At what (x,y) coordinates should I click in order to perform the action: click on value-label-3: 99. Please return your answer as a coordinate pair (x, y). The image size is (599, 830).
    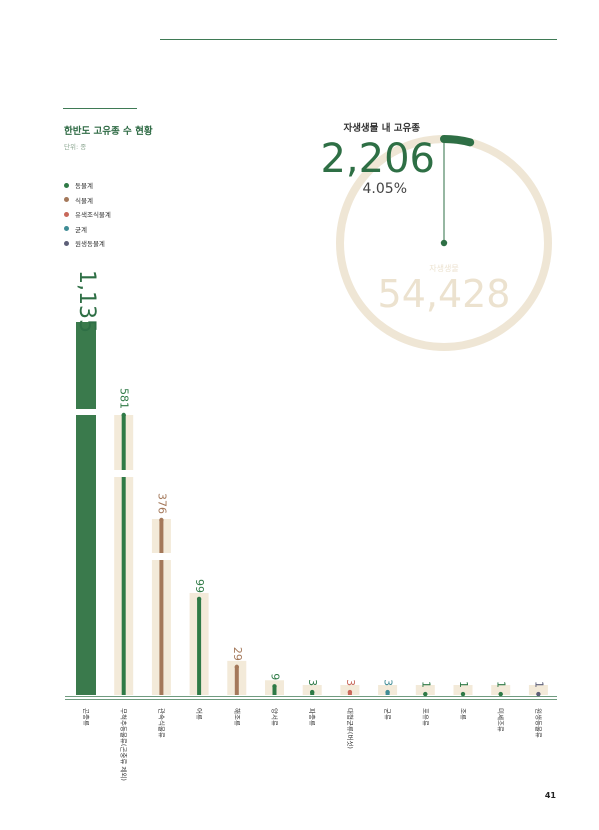
    Looking at the image, I should click on (199, 586).